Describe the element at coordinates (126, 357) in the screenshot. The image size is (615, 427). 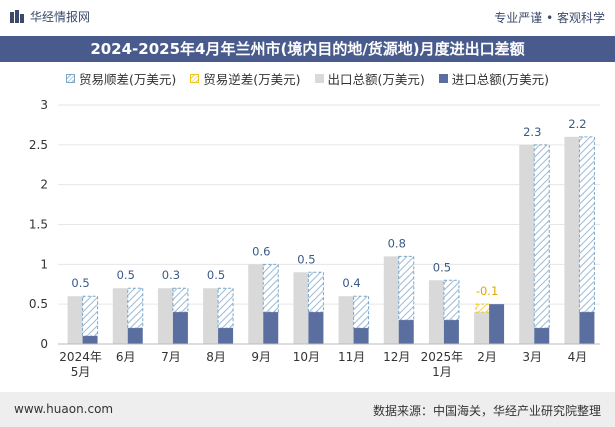
I see `x-tick-label: 6月` at that location.